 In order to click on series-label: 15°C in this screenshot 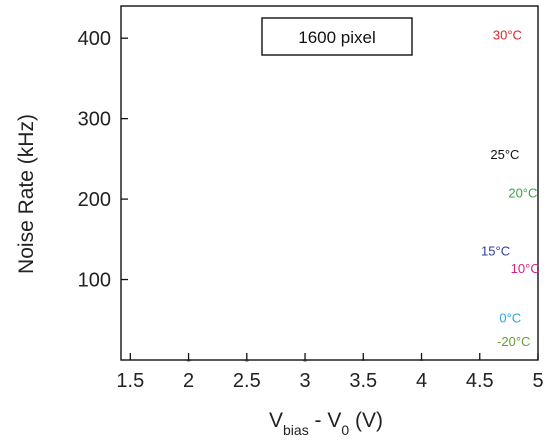, I will do `click(495, 250)`.